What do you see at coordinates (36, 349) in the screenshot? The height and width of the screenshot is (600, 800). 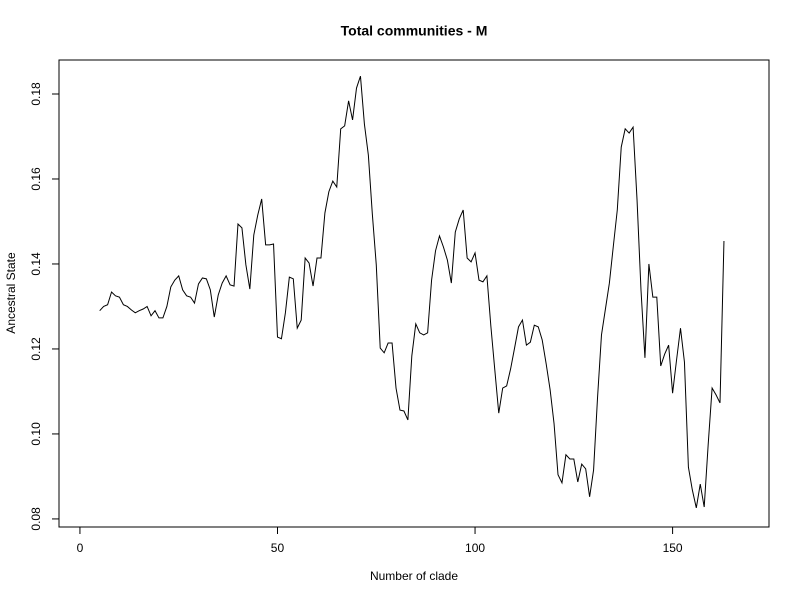 I see `y-tick-label: 0.12` at bounding box center [36, 349].